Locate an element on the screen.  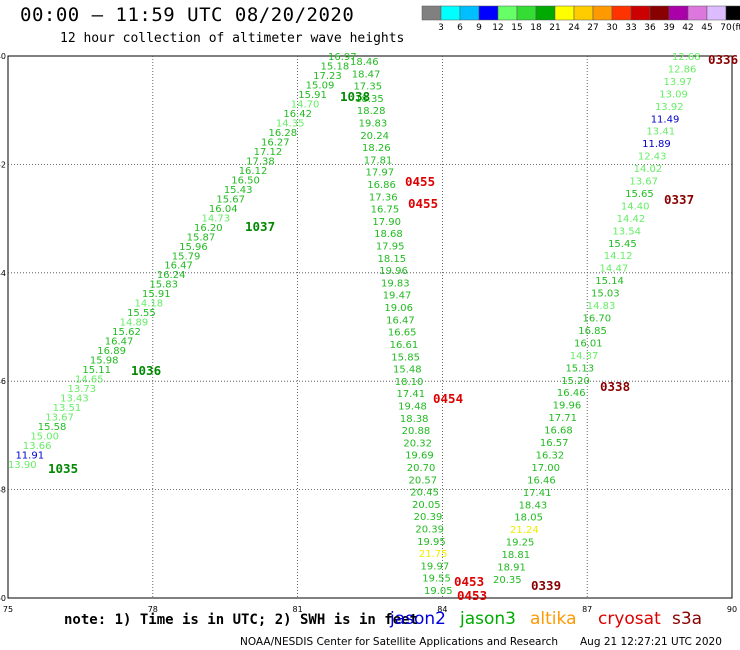
swh-value: 15.65 is located at coordinates (639, 194).